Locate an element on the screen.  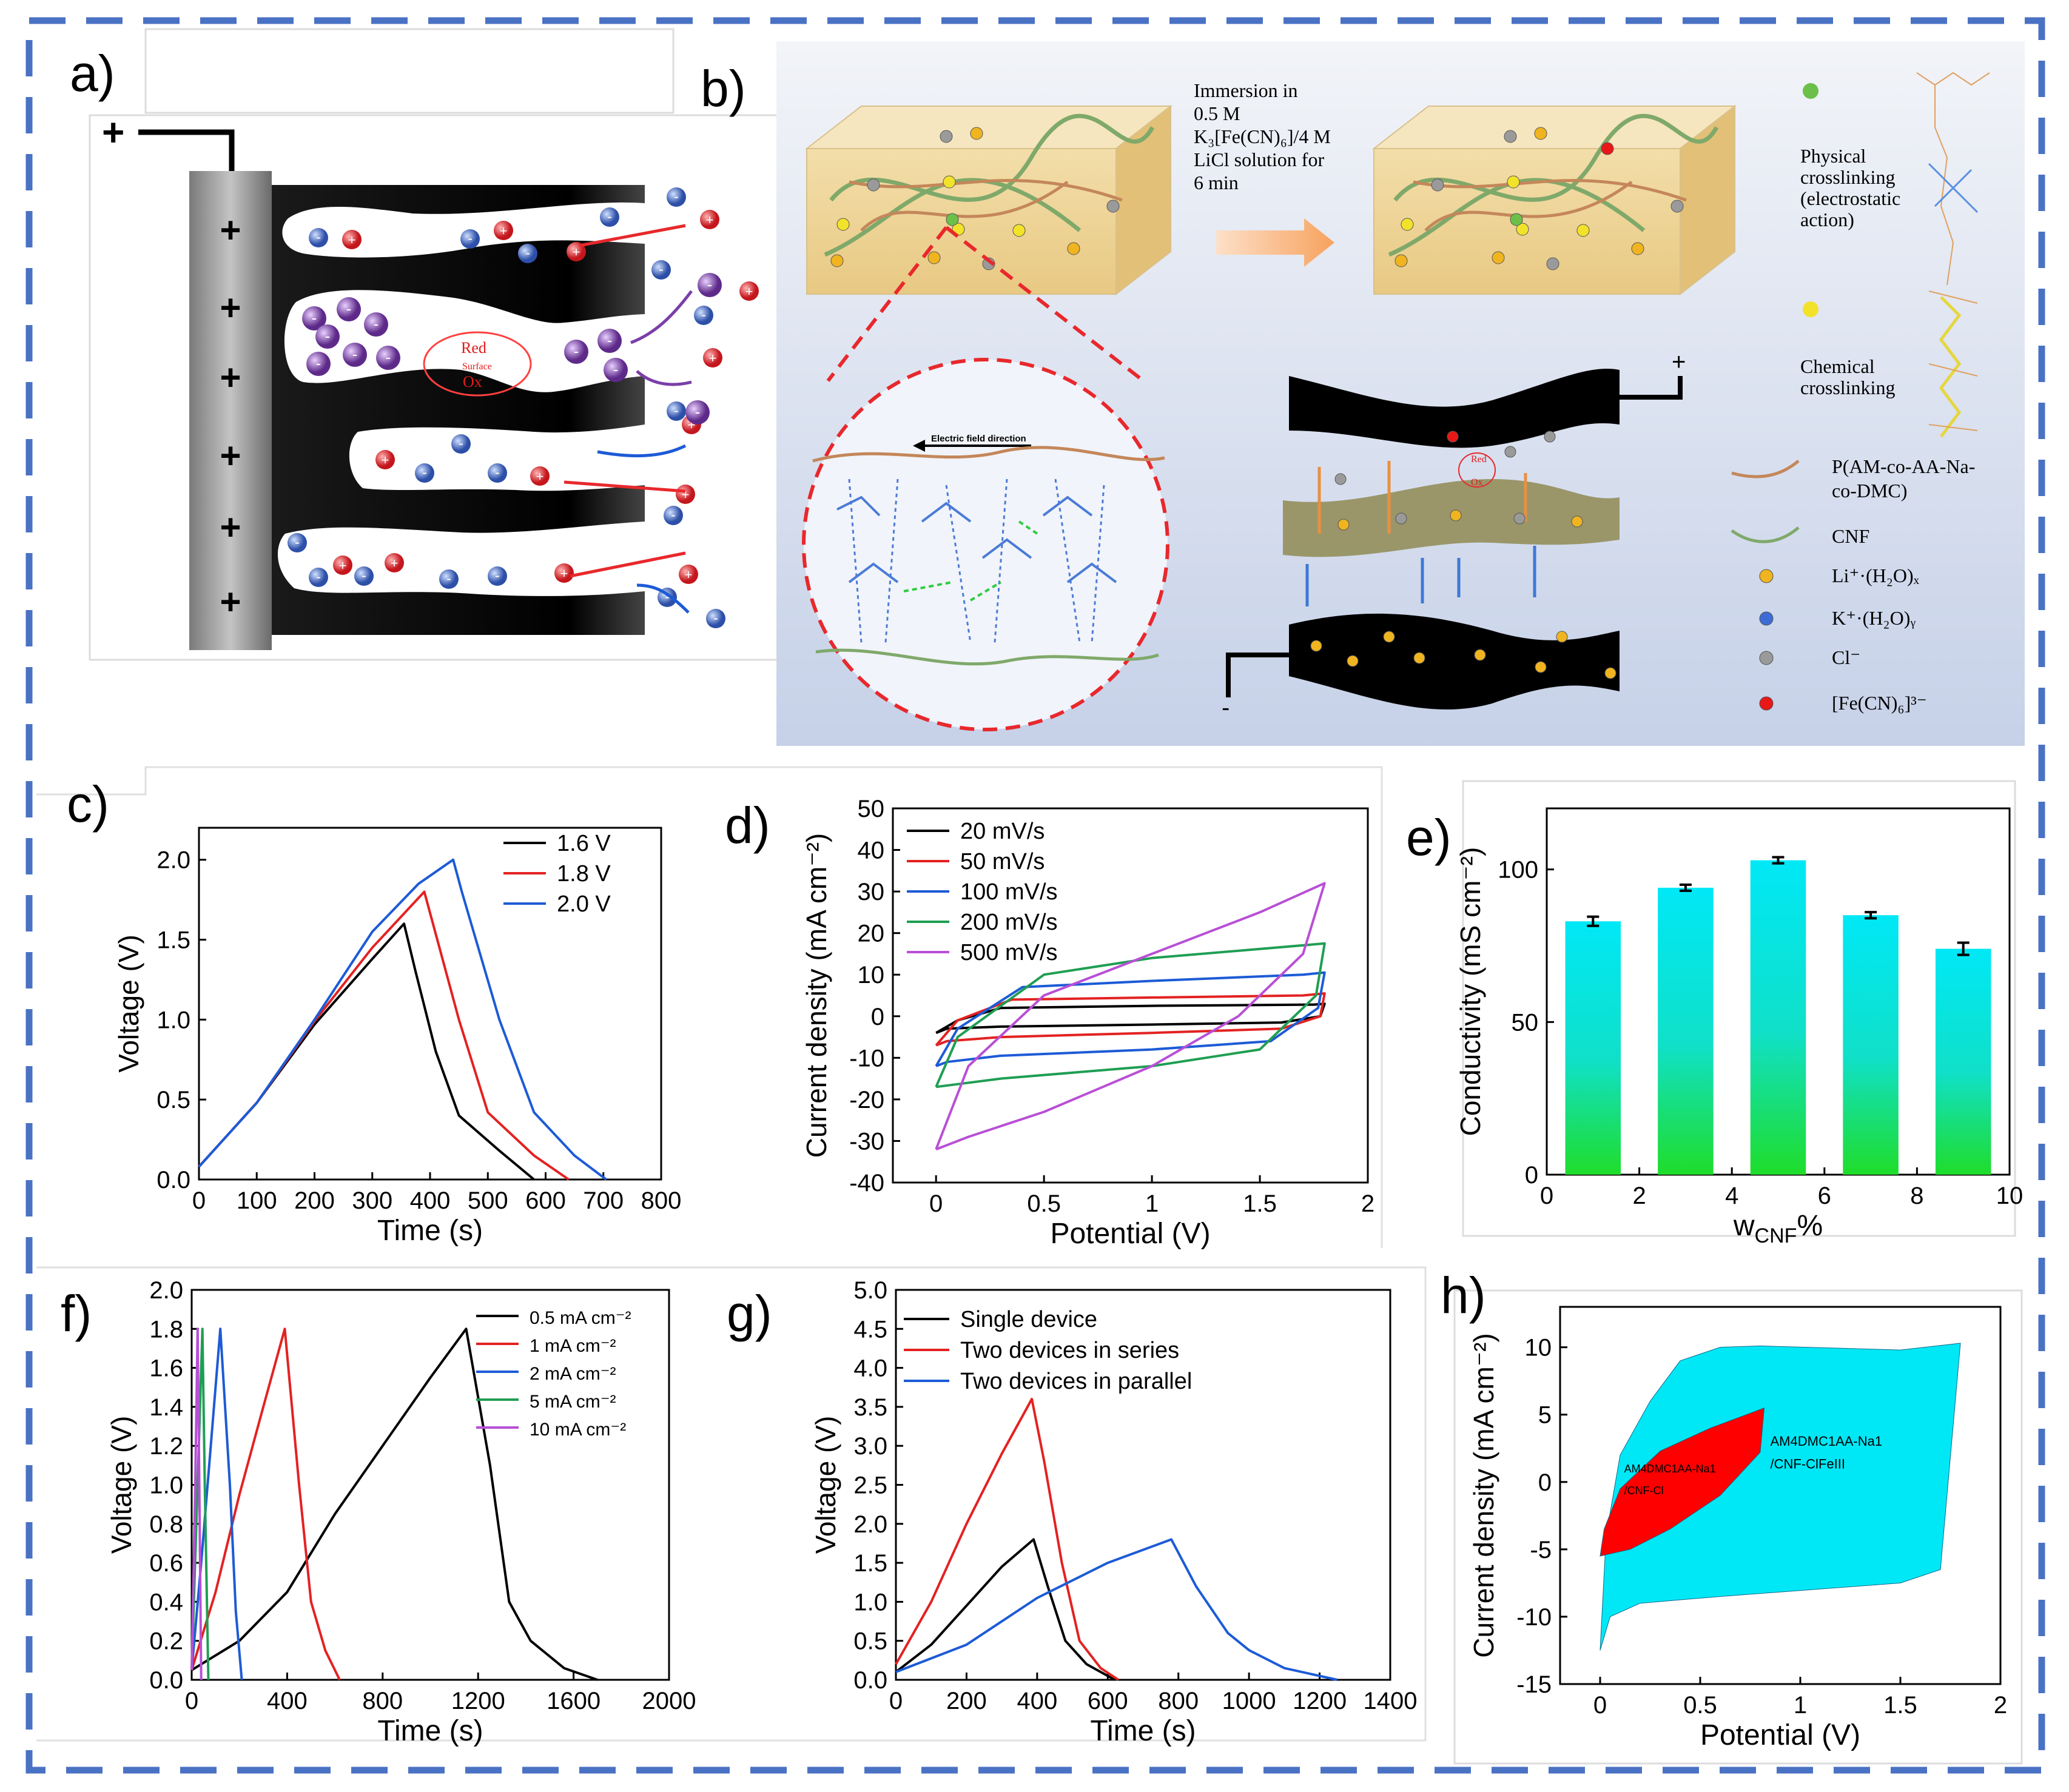
y-tick-label: 2.0 is located at coordinates (870, 1525).